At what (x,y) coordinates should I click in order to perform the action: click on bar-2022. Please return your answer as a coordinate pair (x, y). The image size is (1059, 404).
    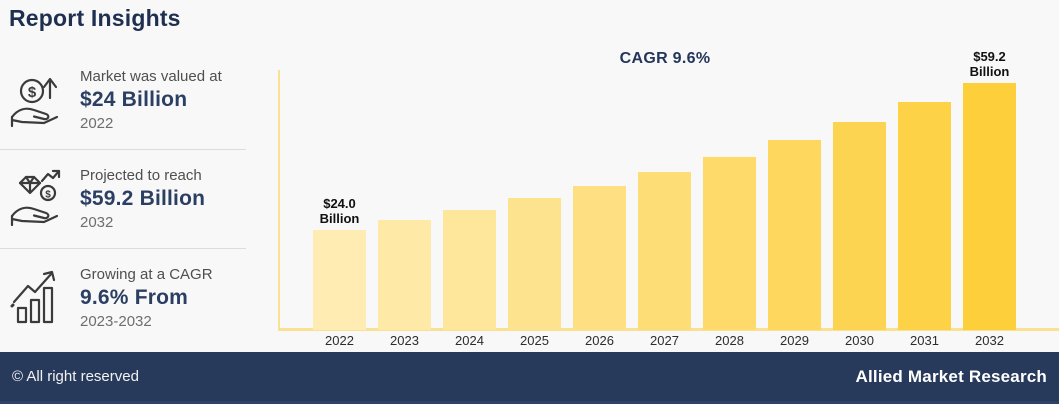
    Looking at the image, I should click on (339, 280).